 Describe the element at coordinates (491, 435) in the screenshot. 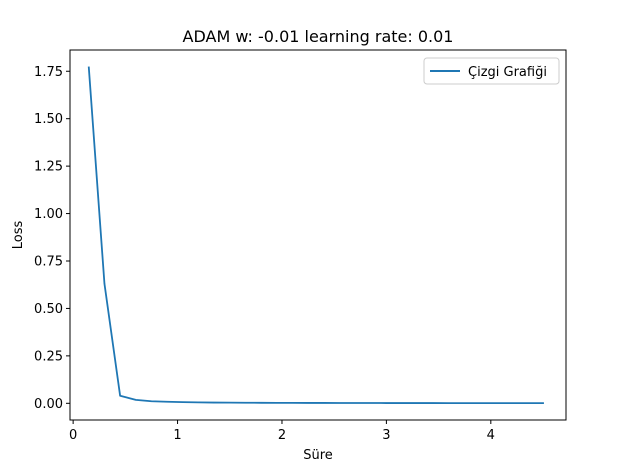

I see `x-tick-label: 4` at that location.